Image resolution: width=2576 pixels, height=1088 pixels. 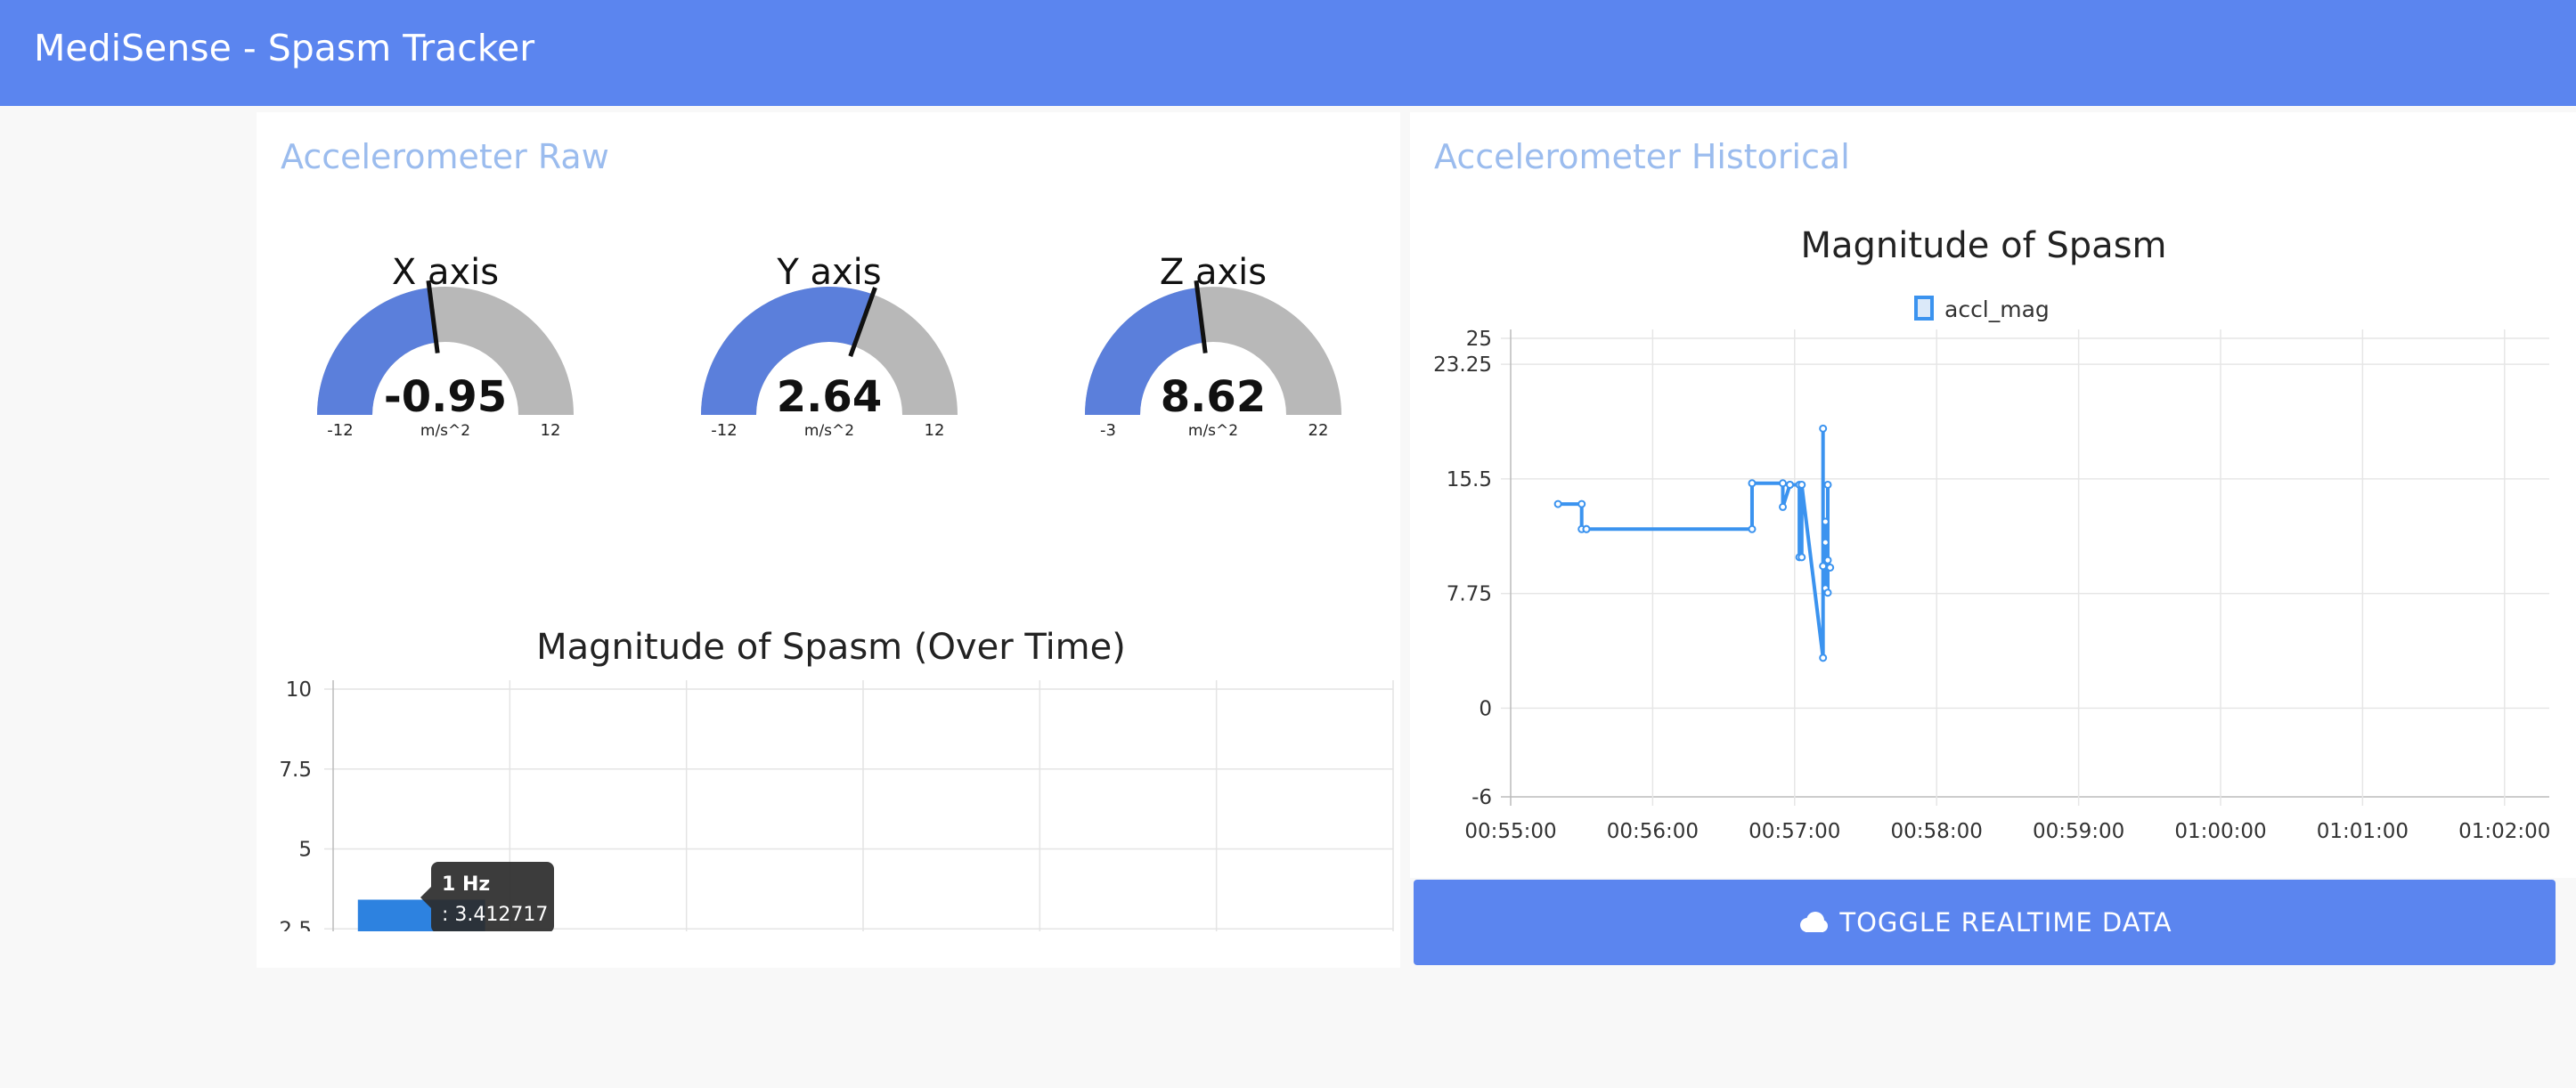 What do you see at coordinates (1213, 397) in the screenshot?
I see `gauge-value: 8.62` at bounding box center [1213, 397].